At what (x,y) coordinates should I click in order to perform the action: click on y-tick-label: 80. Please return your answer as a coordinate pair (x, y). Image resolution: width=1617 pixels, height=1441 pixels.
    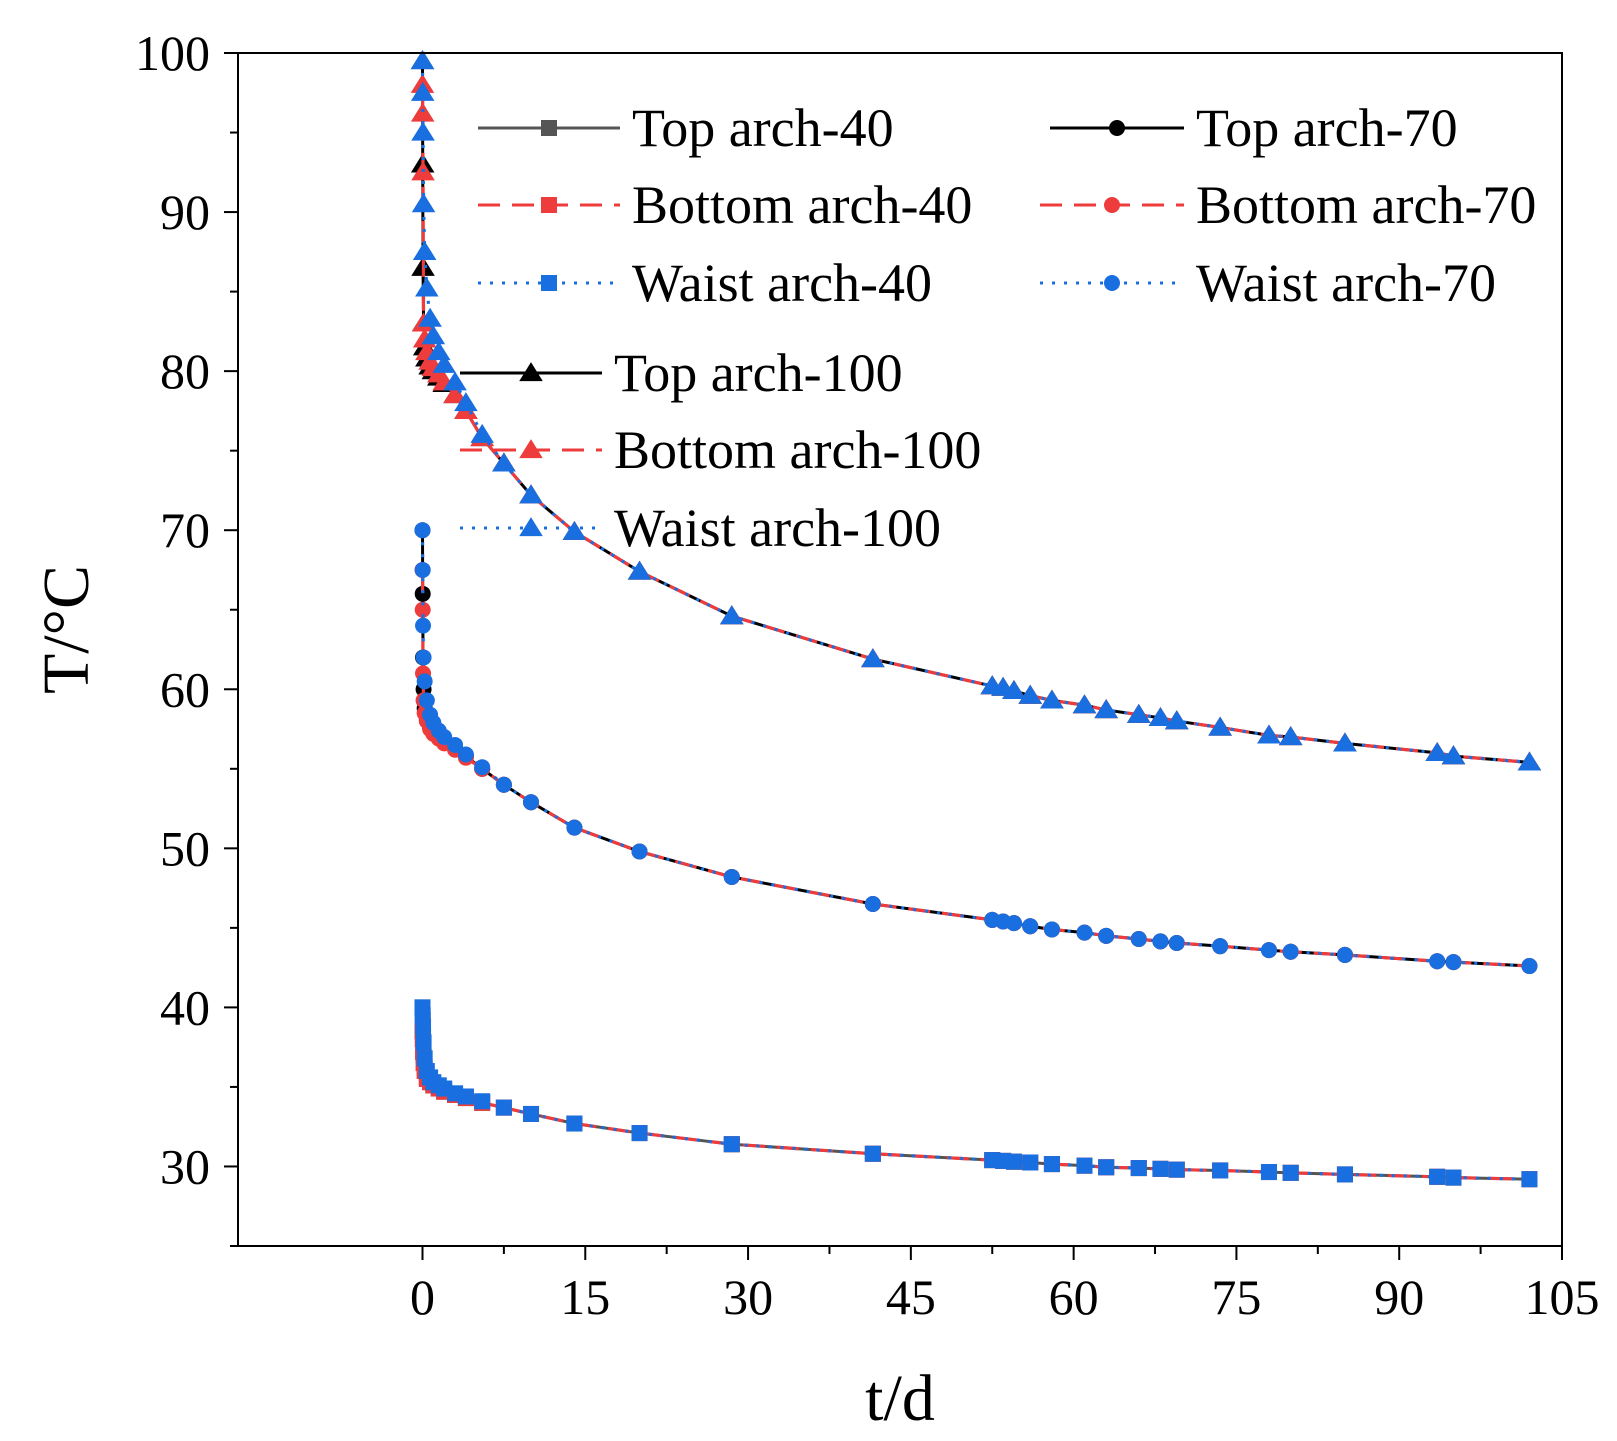
    Looking at the image, I should click on (185, 371).